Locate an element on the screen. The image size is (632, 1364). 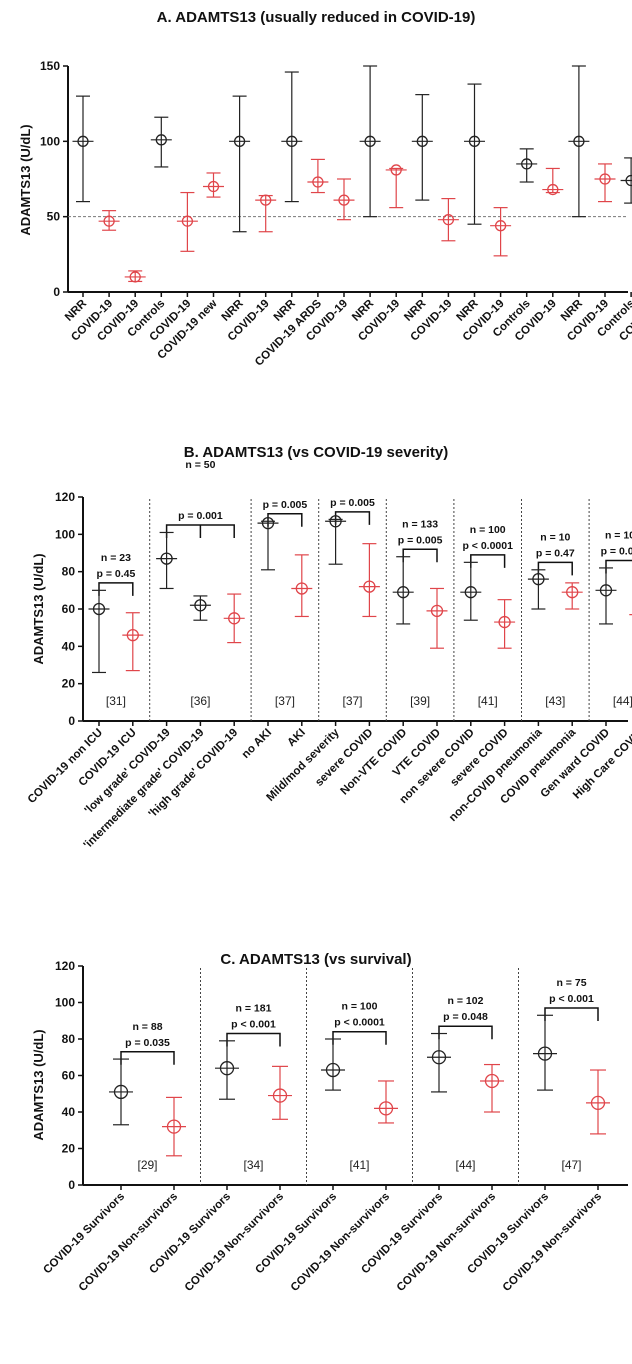
reference-label: [29] is located at coordinates (147, 1165).